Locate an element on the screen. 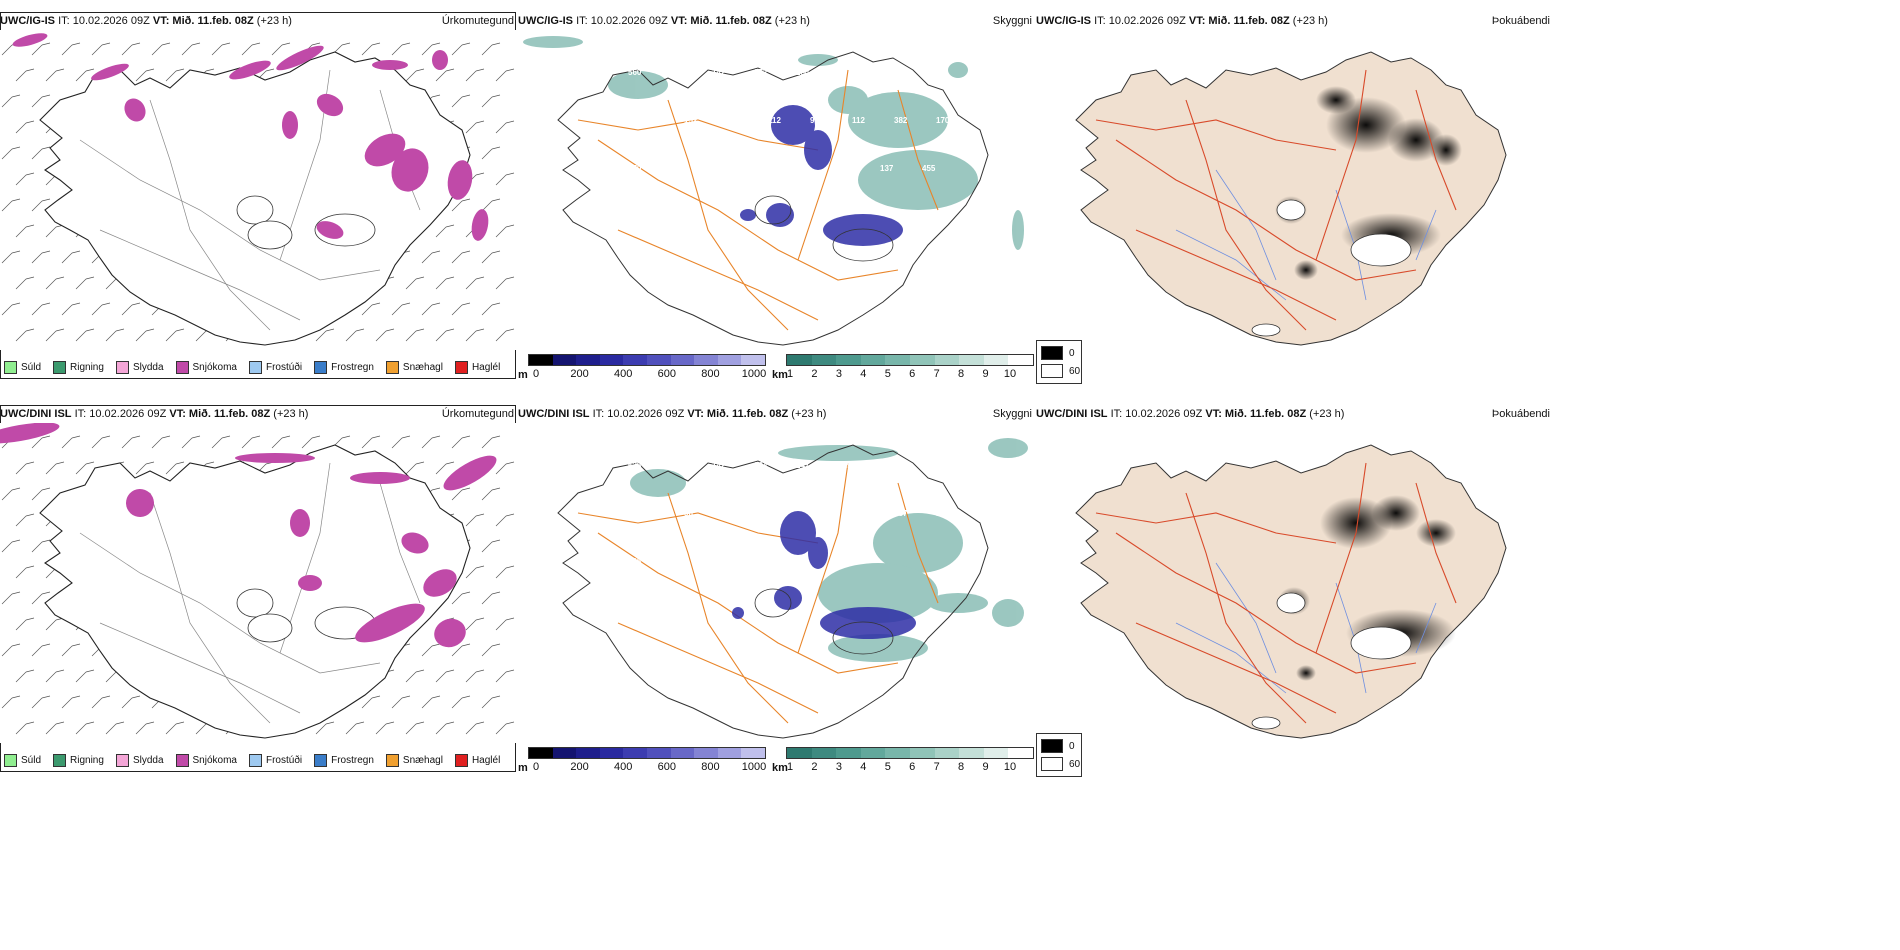 The image size is (1900, 950). colorbar-tick-label: 9 is located at coordinates (985, 374).